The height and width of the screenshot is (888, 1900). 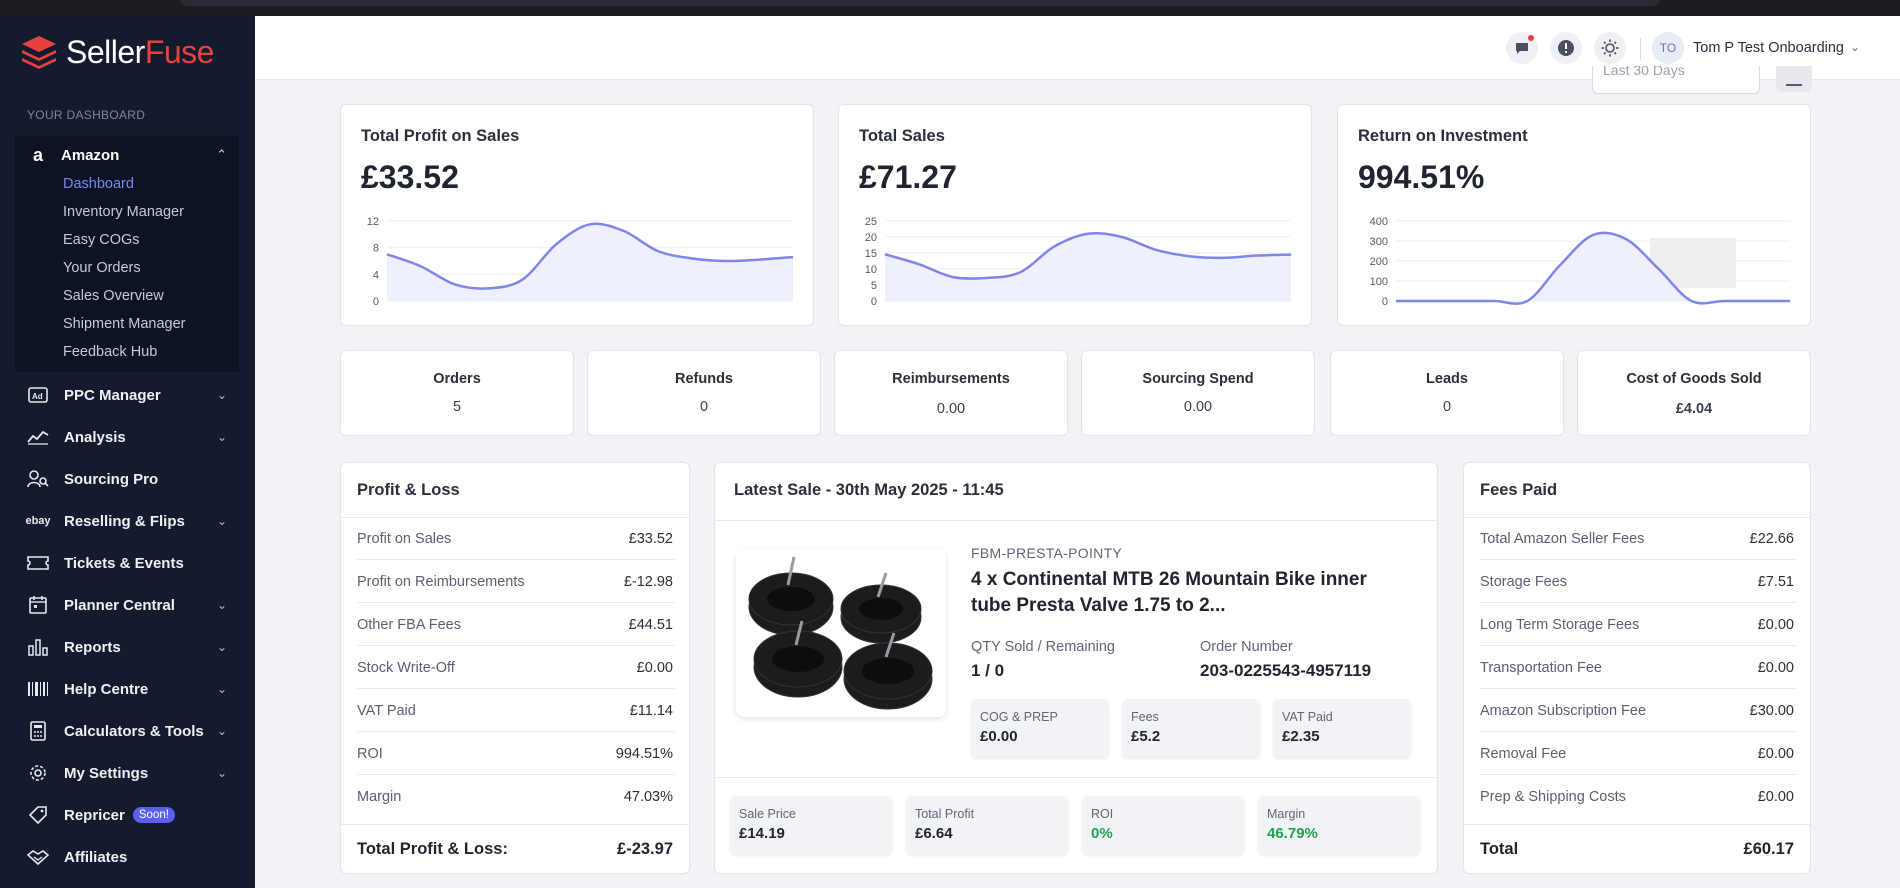 I want to click on browser-strip, so click(x=950, y=8).